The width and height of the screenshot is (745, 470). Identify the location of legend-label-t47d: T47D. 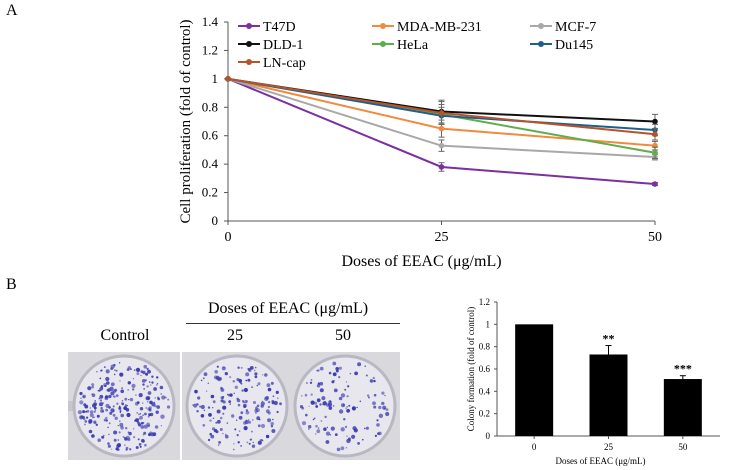
(279, 27).